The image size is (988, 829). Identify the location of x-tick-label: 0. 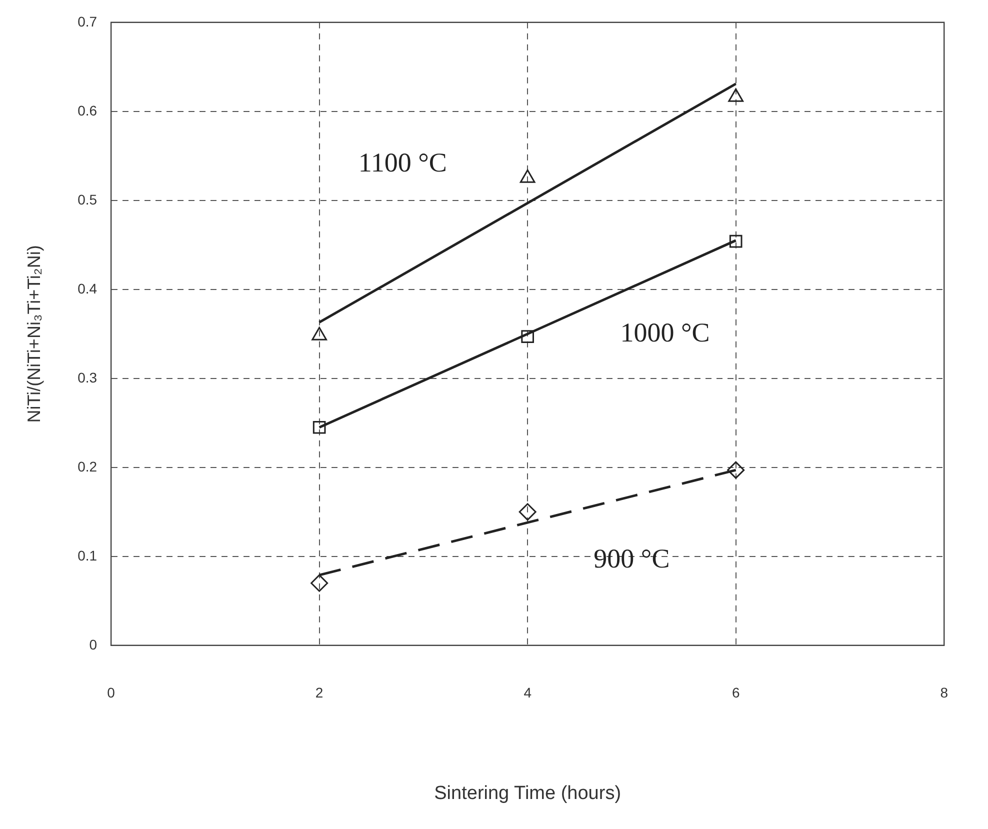
(111, 692).